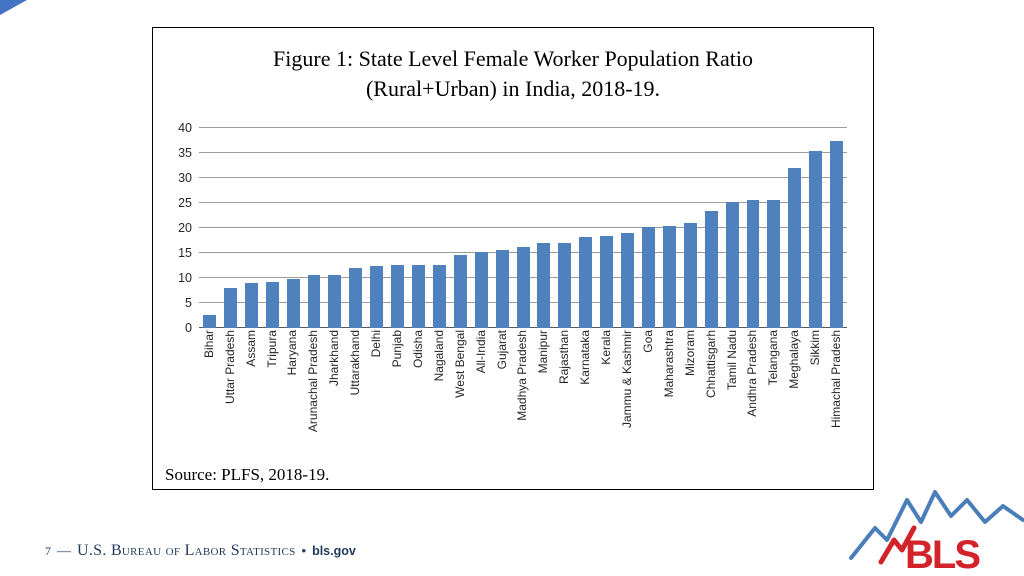  Describe the element at coordinates (376, 405) in the screenshot. I see `x-axis-label: Delhi` at that location.